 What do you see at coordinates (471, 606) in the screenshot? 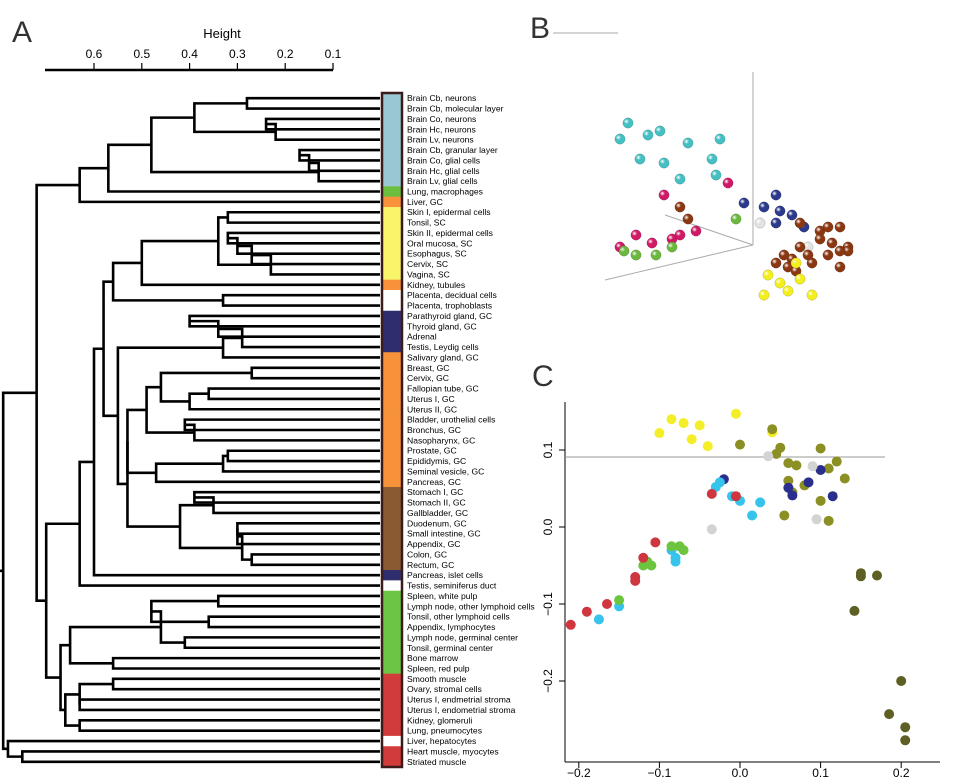
I see `leaf-label: Lymph node, other lymphoid cells` at bounding box center [471, 606].